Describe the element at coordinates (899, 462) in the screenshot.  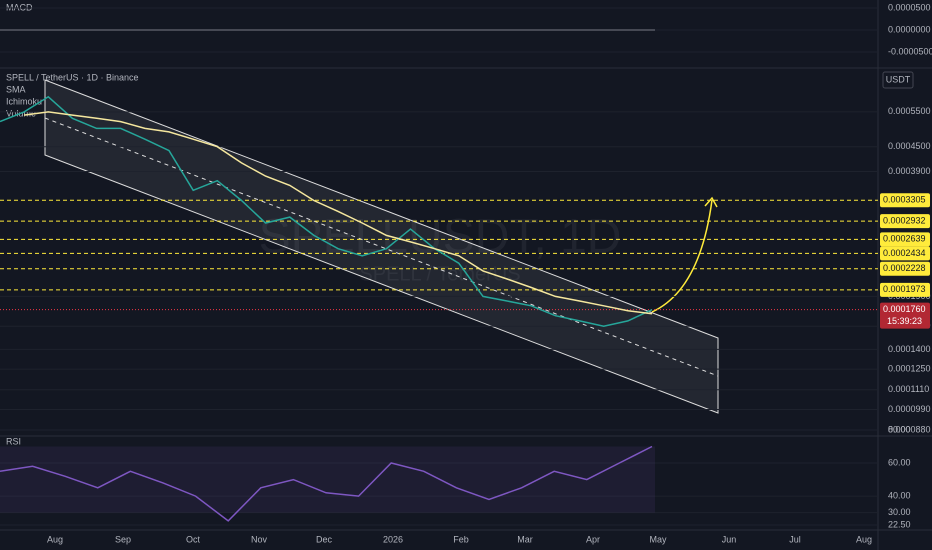
I see `y-tick-label: 60.00` at that location.